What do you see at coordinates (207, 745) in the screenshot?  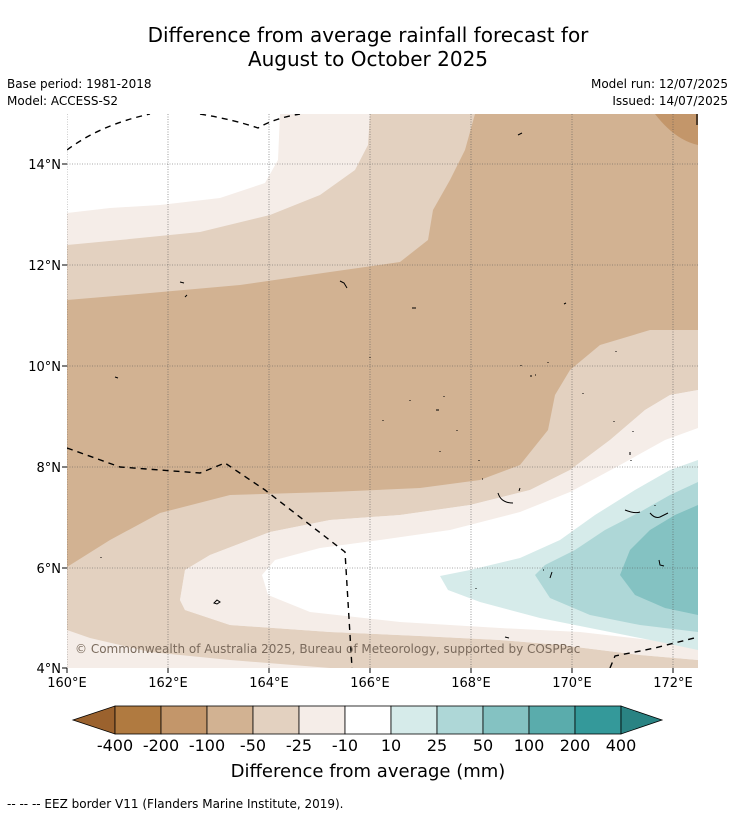 I see `colorbar-tick: -100` at bounding box center [207, 745].